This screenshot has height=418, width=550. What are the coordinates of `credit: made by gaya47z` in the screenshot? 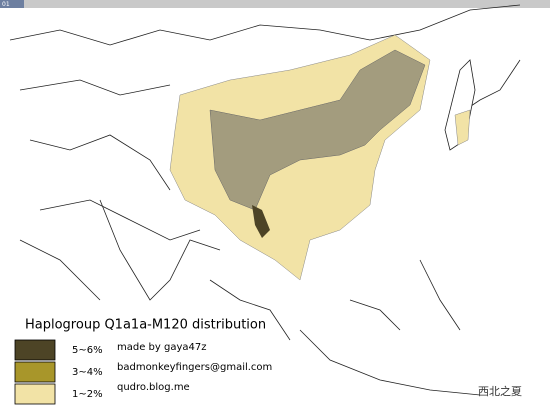 It's located at (162, 347).